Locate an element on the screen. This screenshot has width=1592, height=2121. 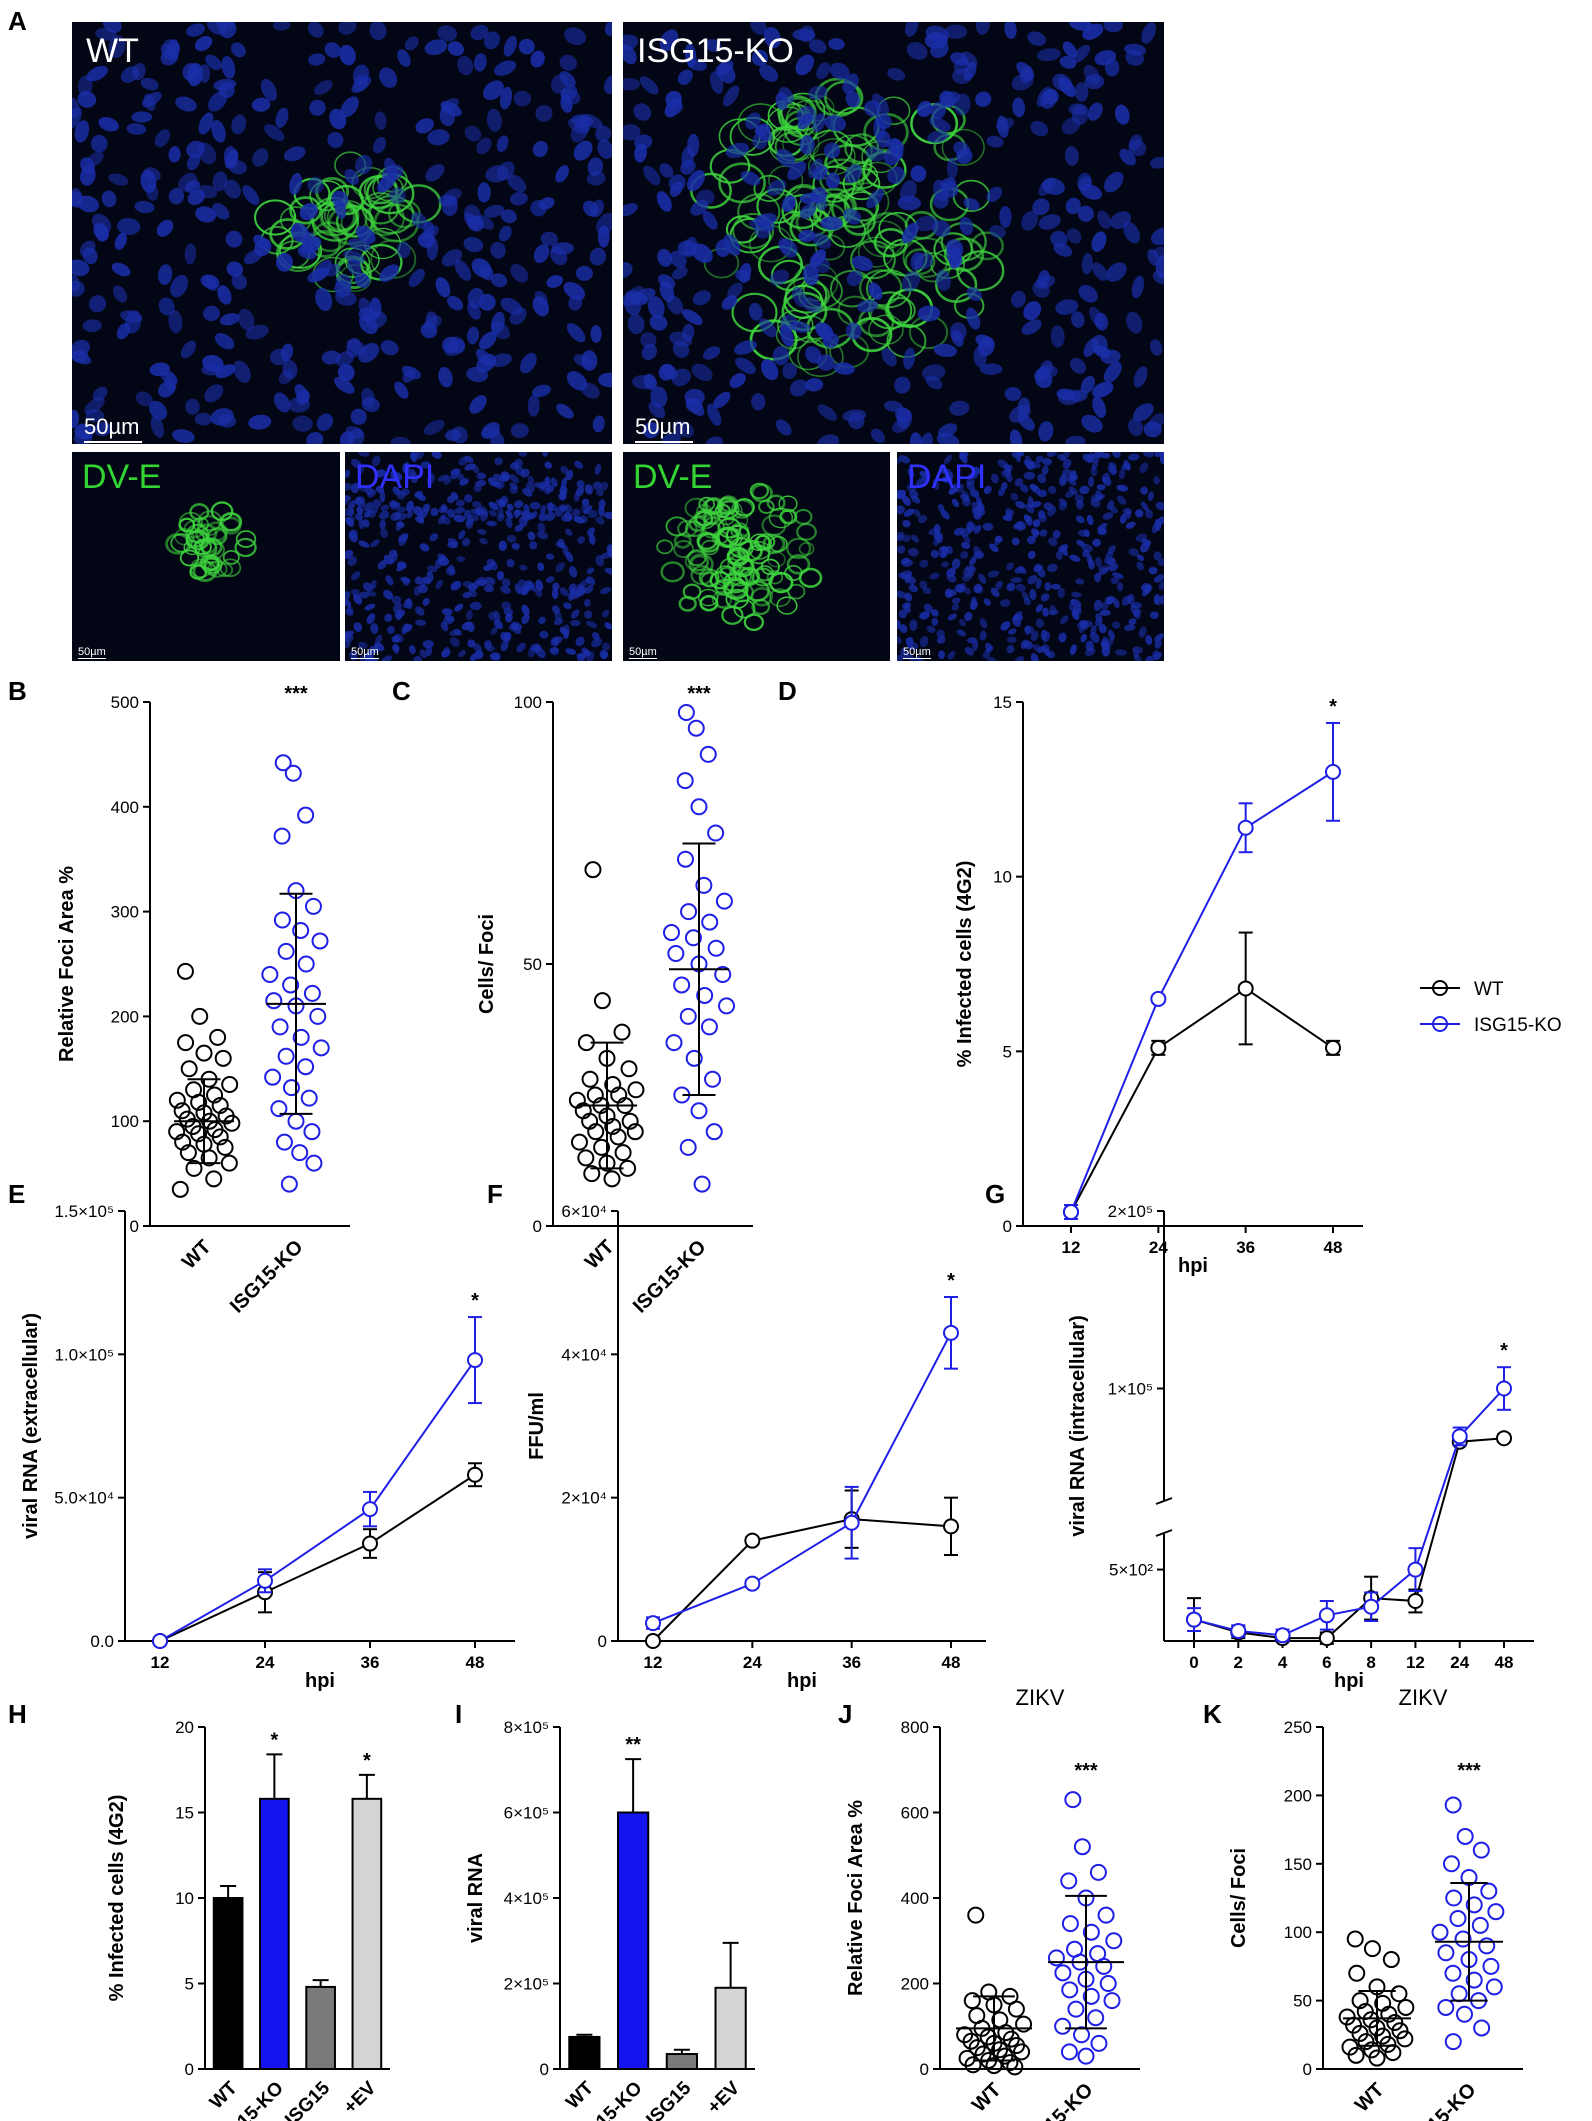
micrograph-wt-dve-image is located at coordinates (206, 556).